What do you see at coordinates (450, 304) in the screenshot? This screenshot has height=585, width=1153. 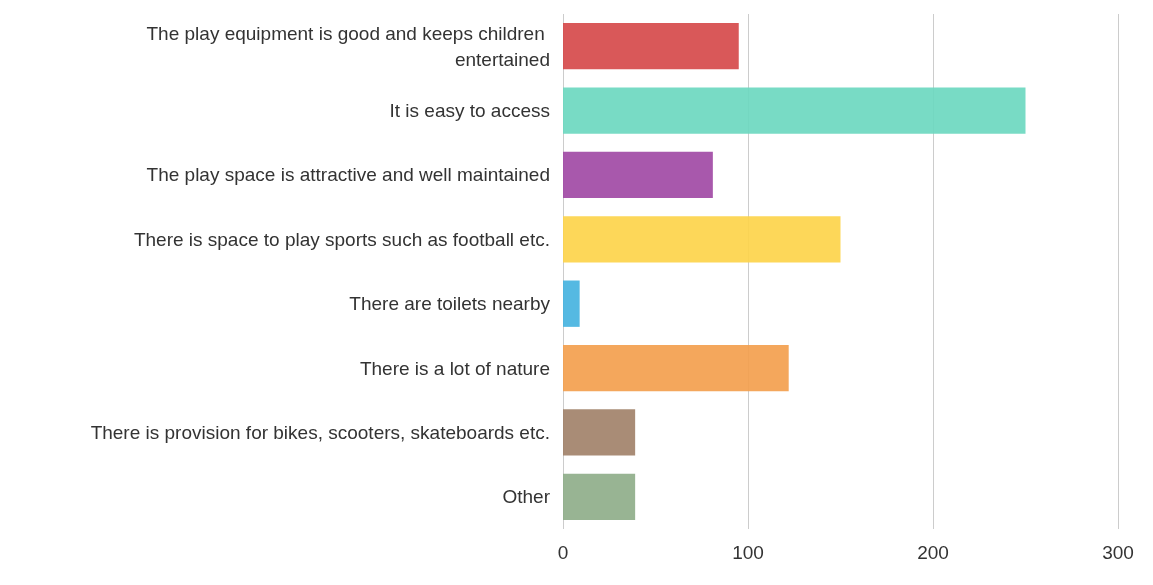 I see `y-tick-label: There are toilets nearby` at bounding box center [450, 304].